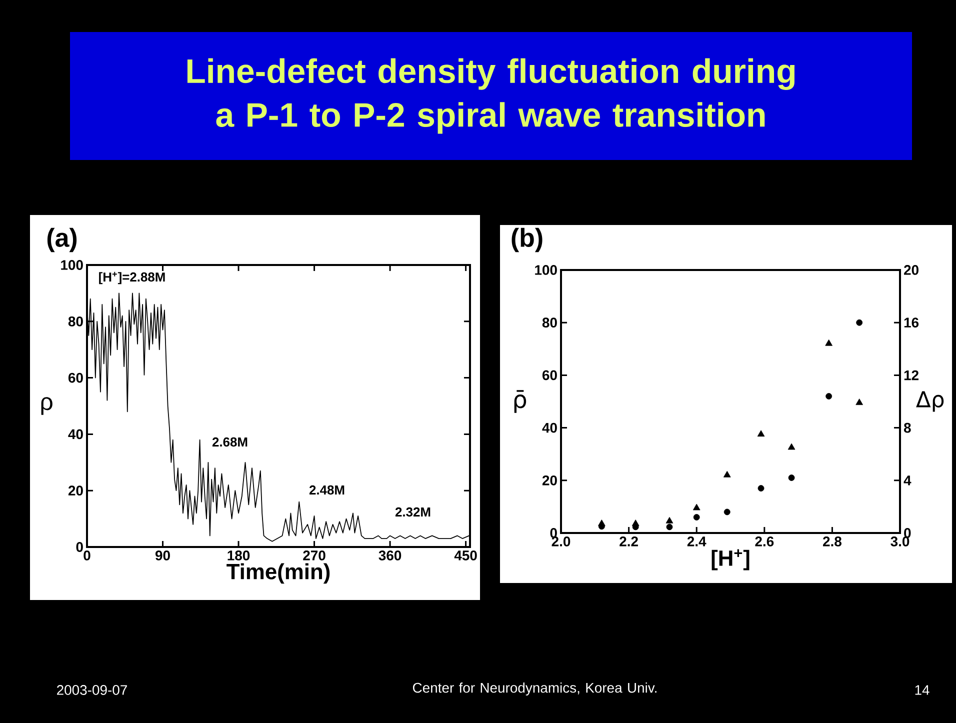  I want to click on y2-tick-label: 20, so click(911, 270).